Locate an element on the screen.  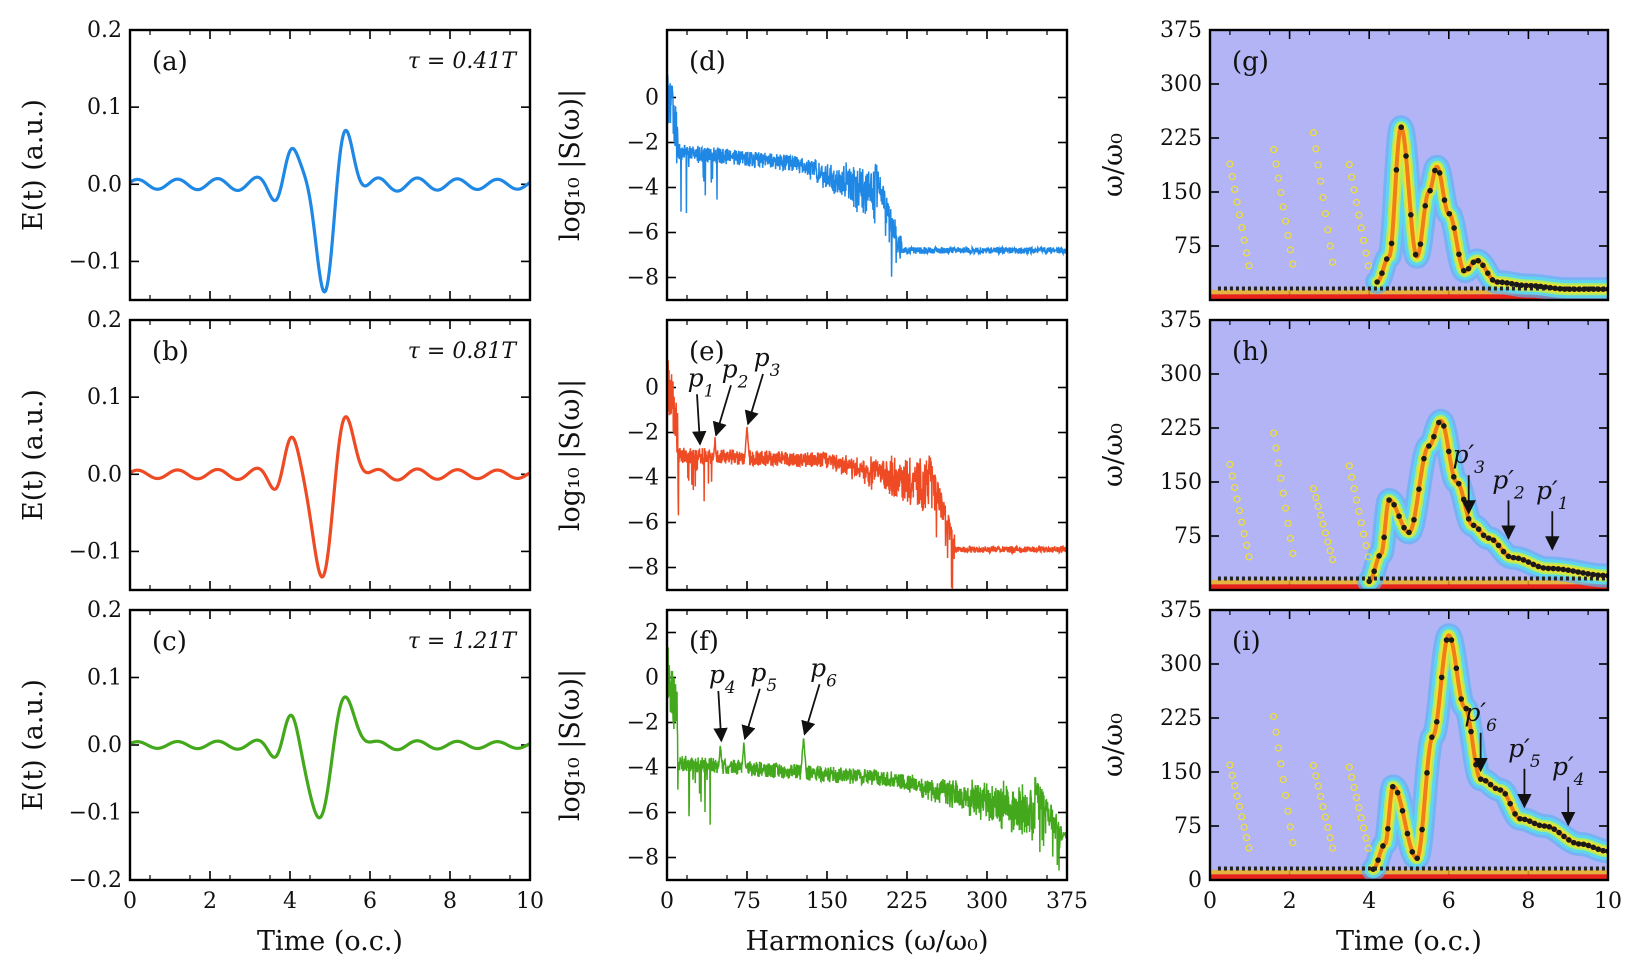
y-tick-label: −0.1 is located at coordinates (95, 261).